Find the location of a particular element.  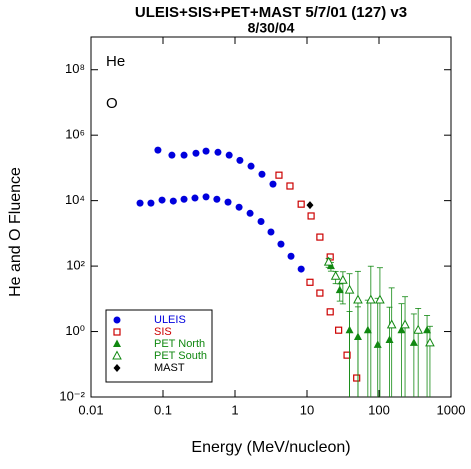

x-tick-label: 0.01 is located at coordinates (90, 409).